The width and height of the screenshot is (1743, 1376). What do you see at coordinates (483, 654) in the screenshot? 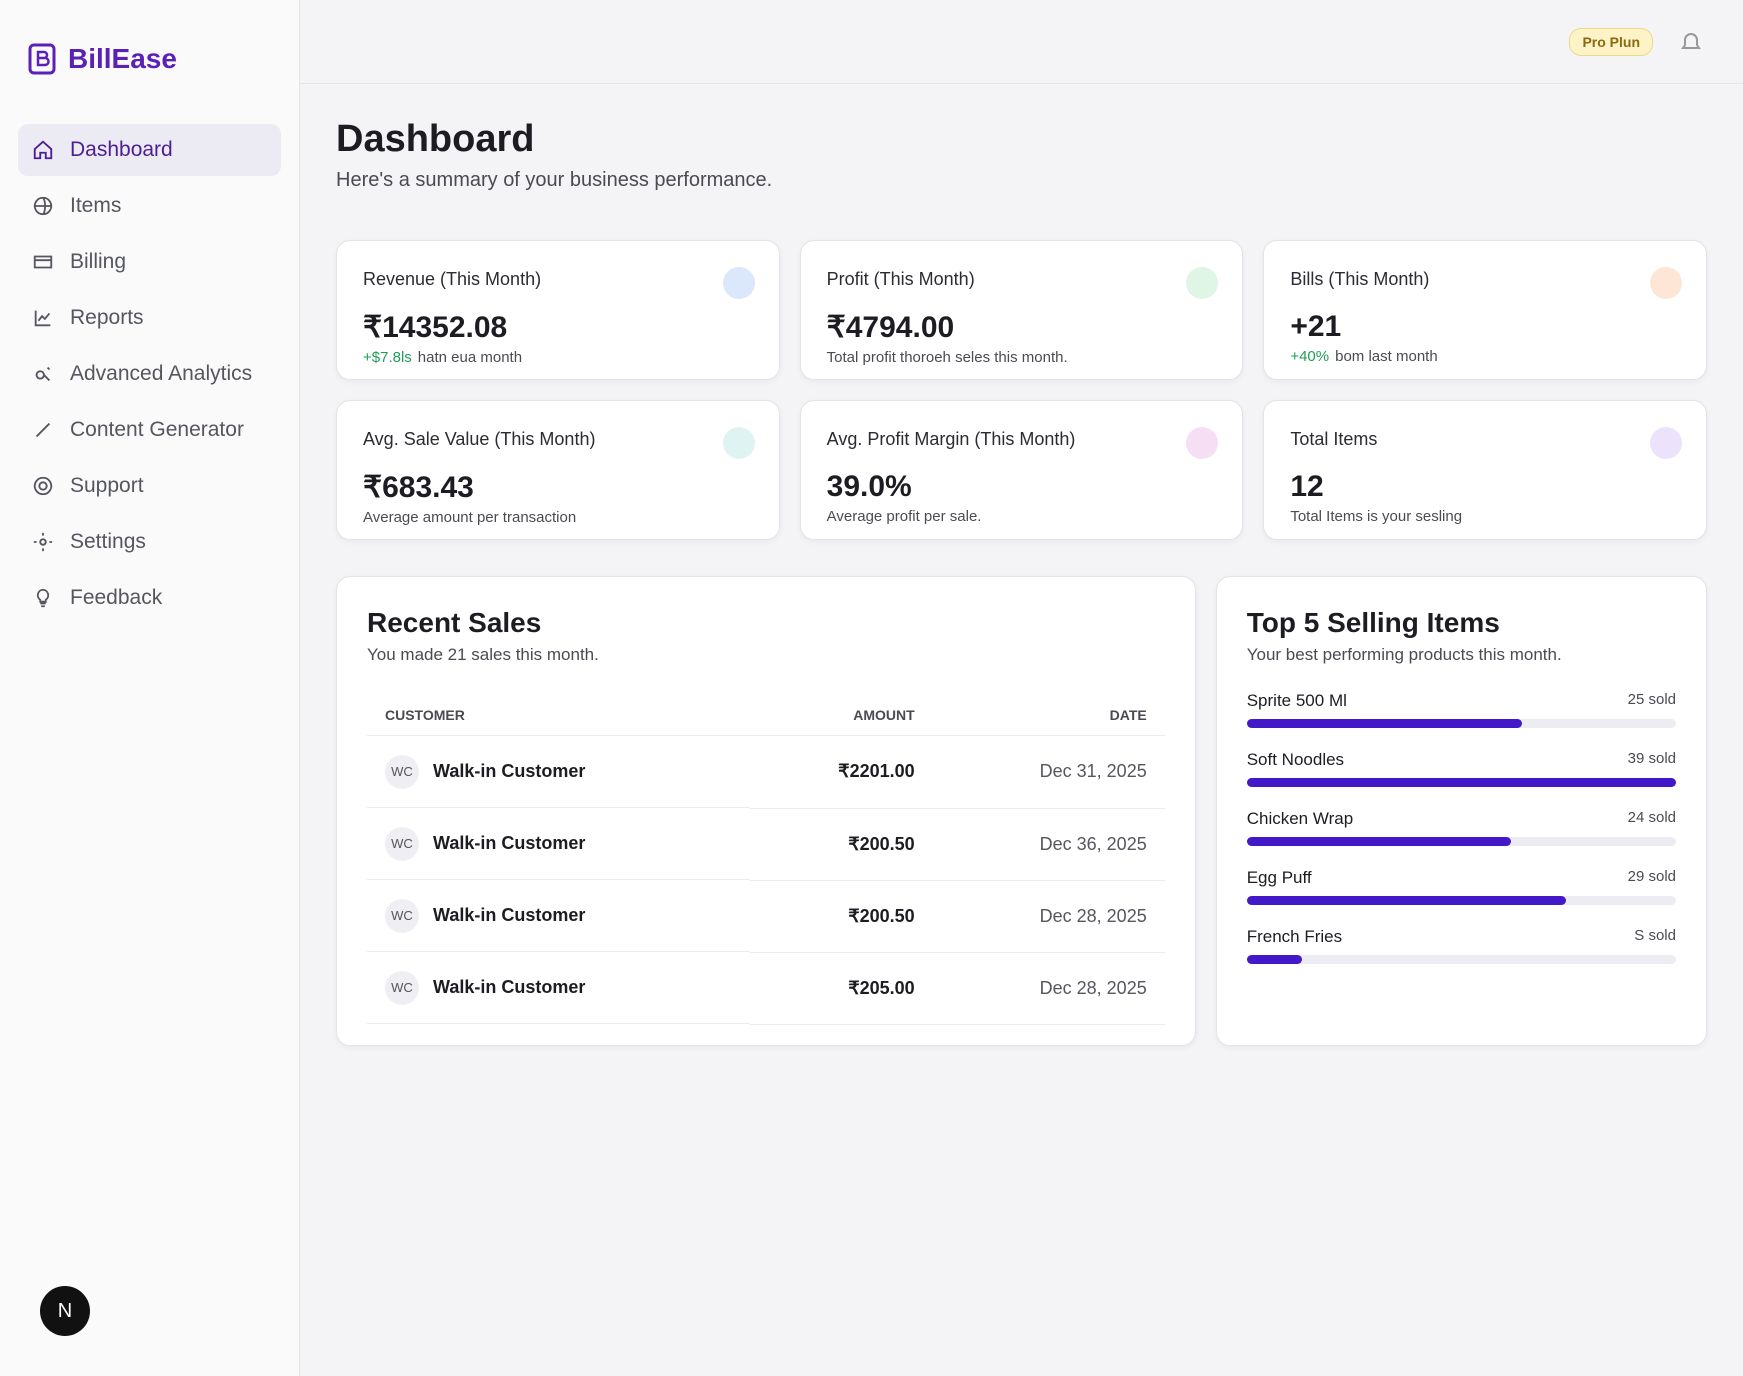
I see `recent-sales-subtitle: You made 21 sales this month.` at bounding box center [483, 654].